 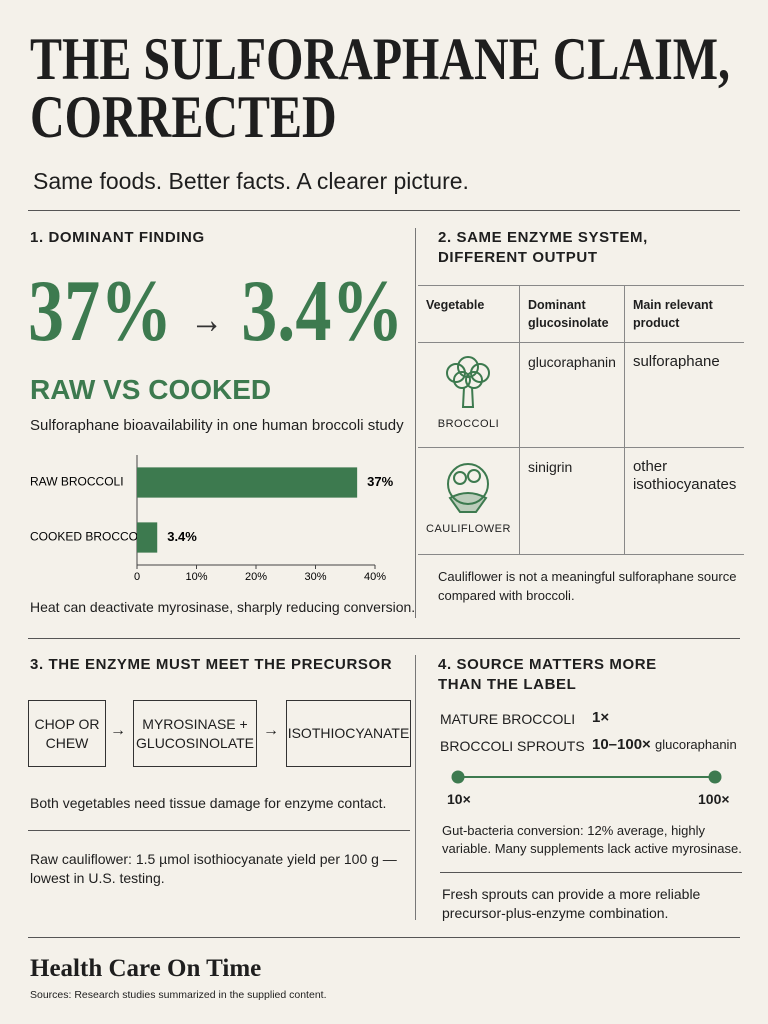 I want to click on flow-step: ISOTHIOCYANATE, so click(x=348, y=733).